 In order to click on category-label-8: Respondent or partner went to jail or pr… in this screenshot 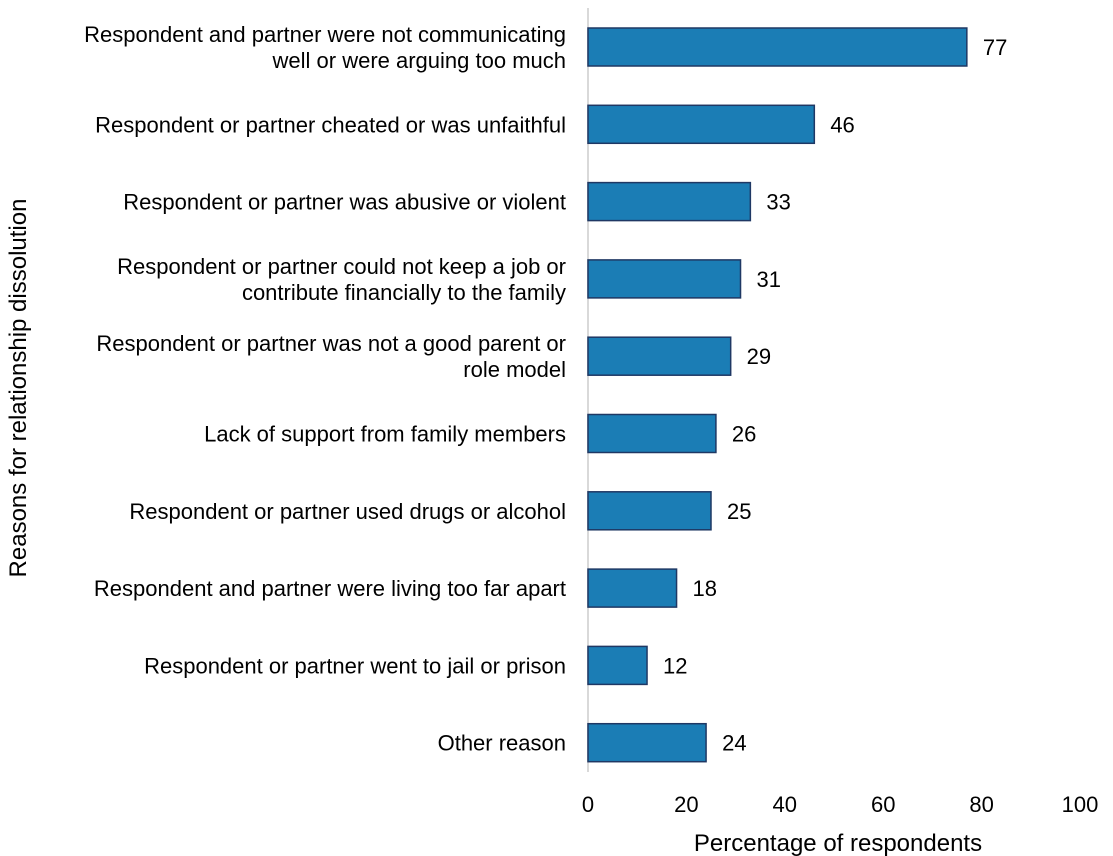, I will do `click(355, 665)`.